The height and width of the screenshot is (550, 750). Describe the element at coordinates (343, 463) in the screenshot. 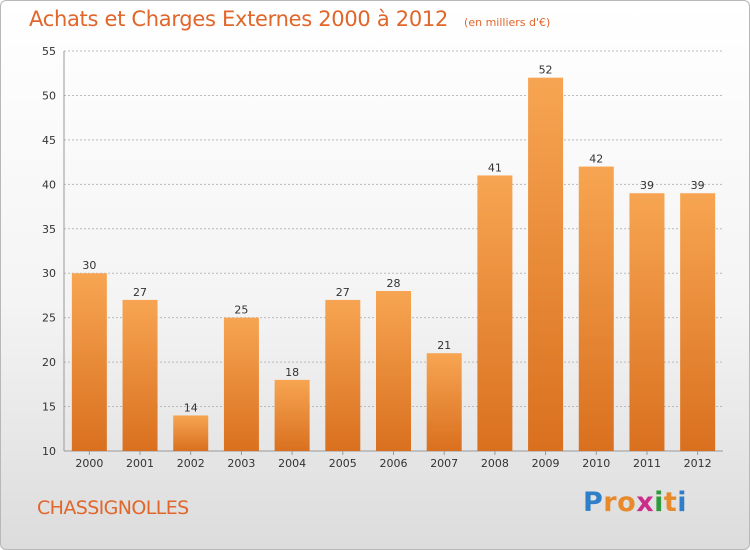

I see `x-tick-label: 2005` at that location.